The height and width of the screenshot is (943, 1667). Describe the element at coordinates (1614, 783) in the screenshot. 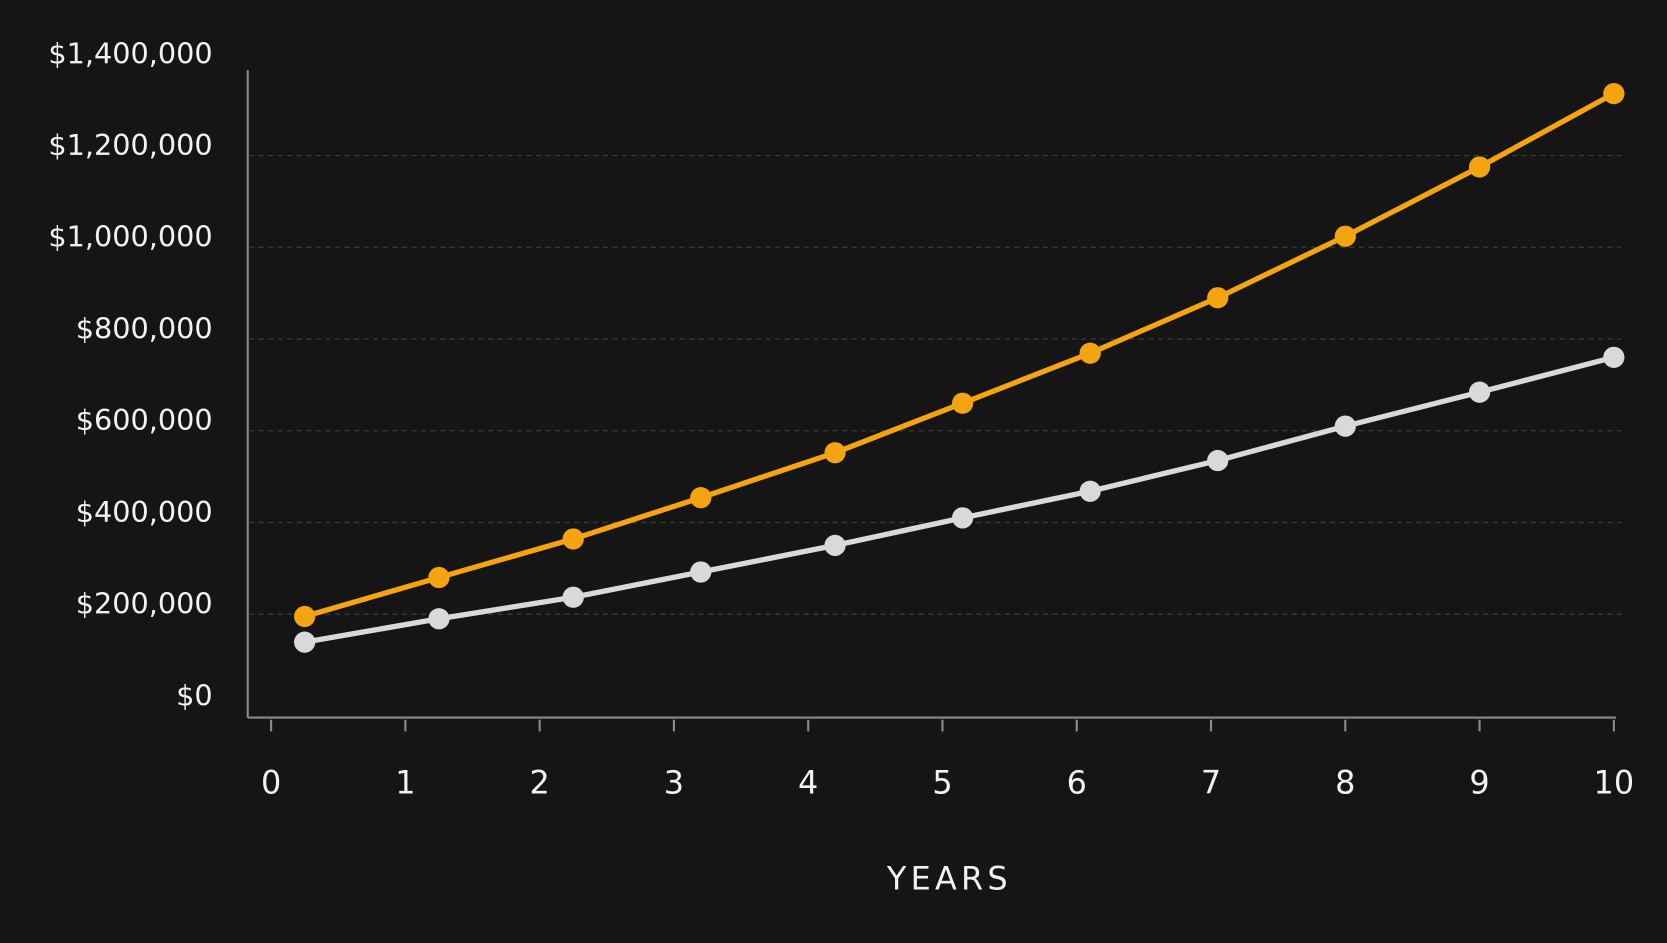

I see `x-tick-label: 10` at that location.